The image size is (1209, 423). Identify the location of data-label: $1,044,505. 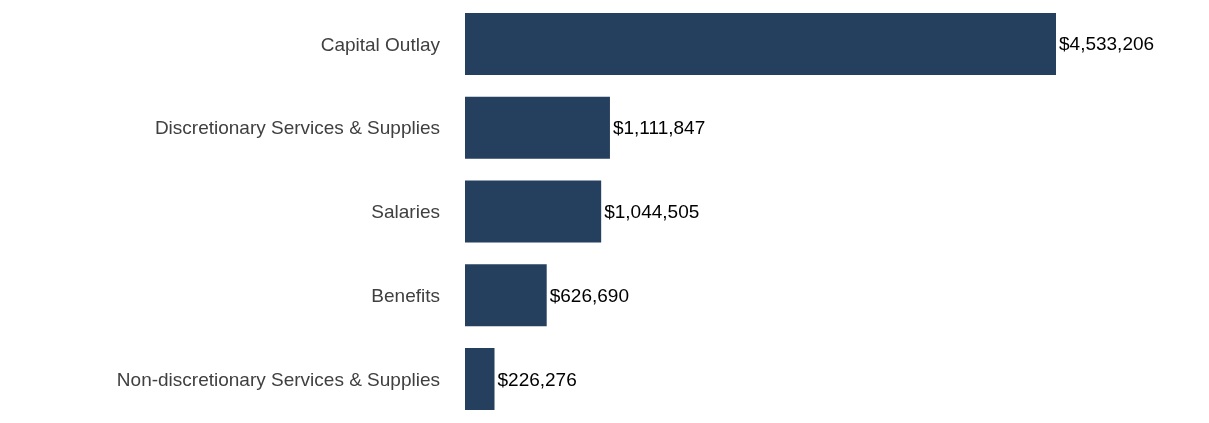
(652, 211).